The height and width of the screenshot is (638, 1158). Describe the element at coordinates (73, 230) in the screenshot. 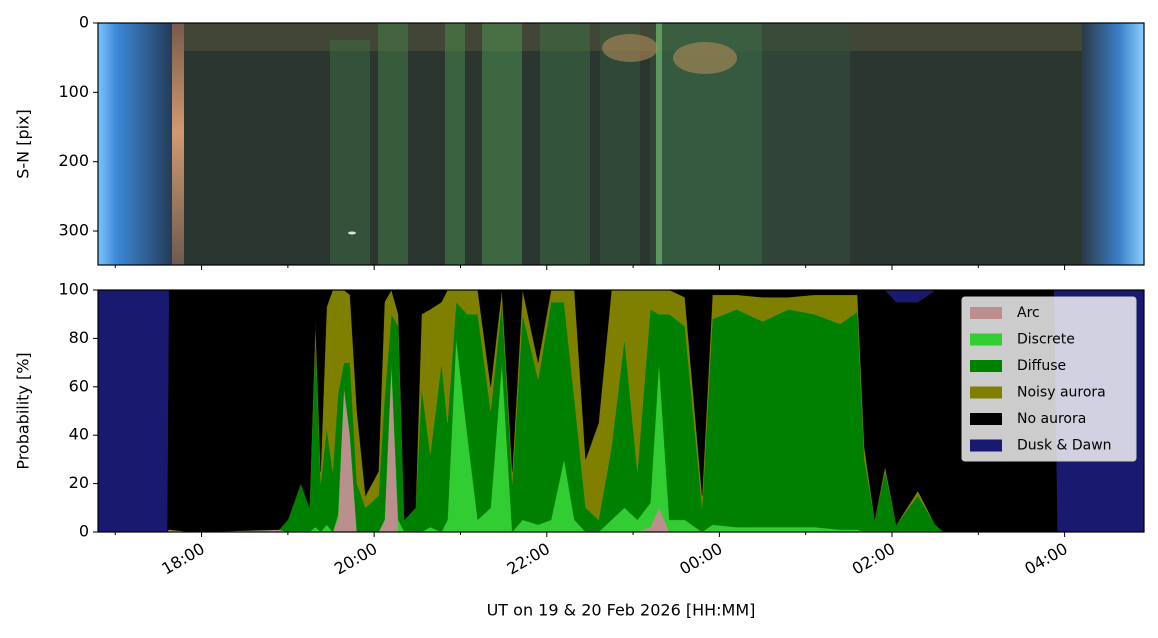

I see `y-tick-label: 300` at that location.